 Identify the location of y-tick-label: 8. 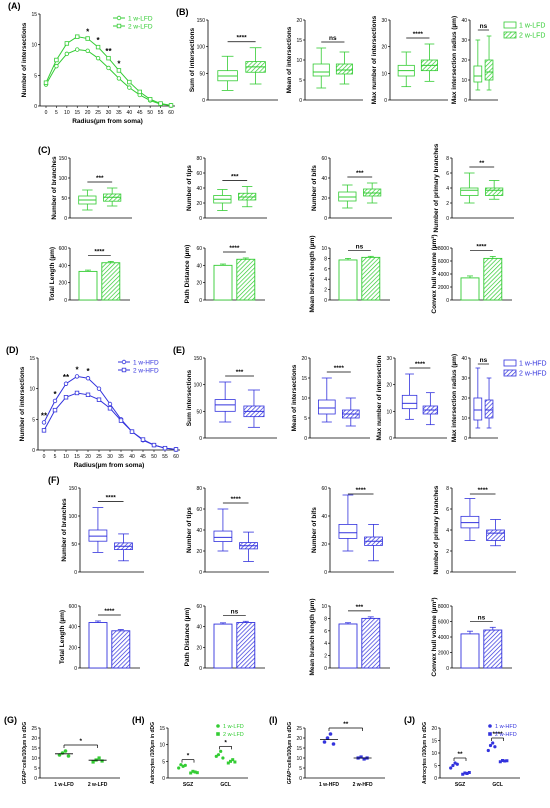
(447, 159).